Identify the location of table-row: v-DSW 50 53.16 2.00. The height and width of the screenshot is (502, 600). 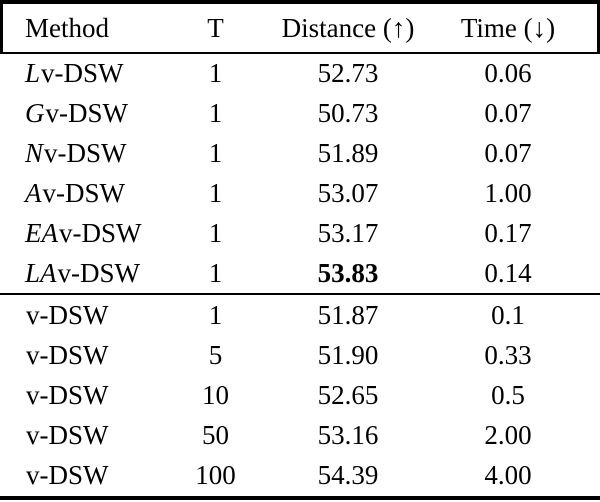
(300, 436).